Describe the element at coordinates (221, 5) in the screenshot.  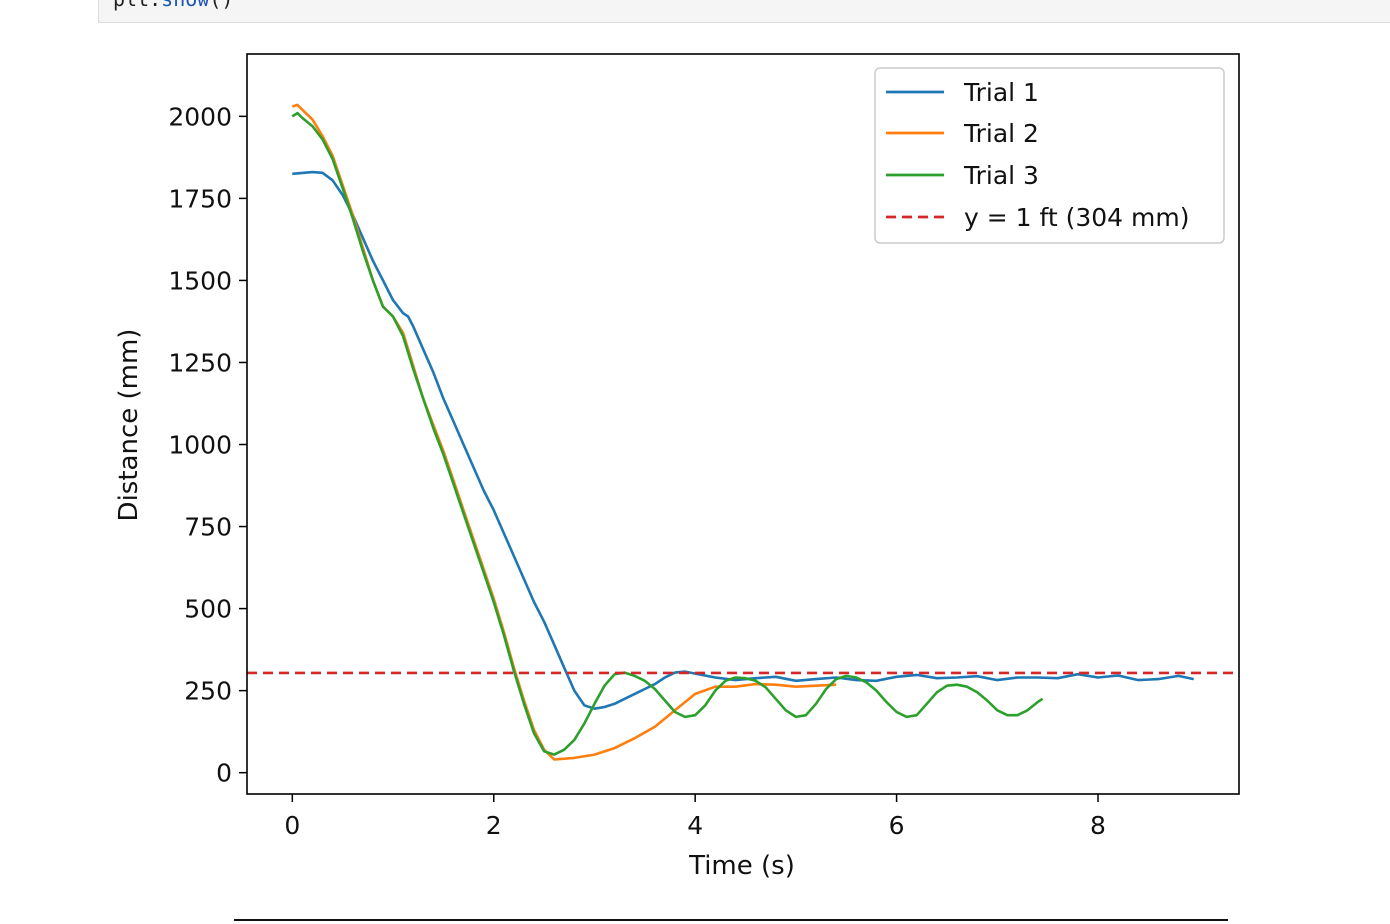
I see `code-parens: ()` at that location.